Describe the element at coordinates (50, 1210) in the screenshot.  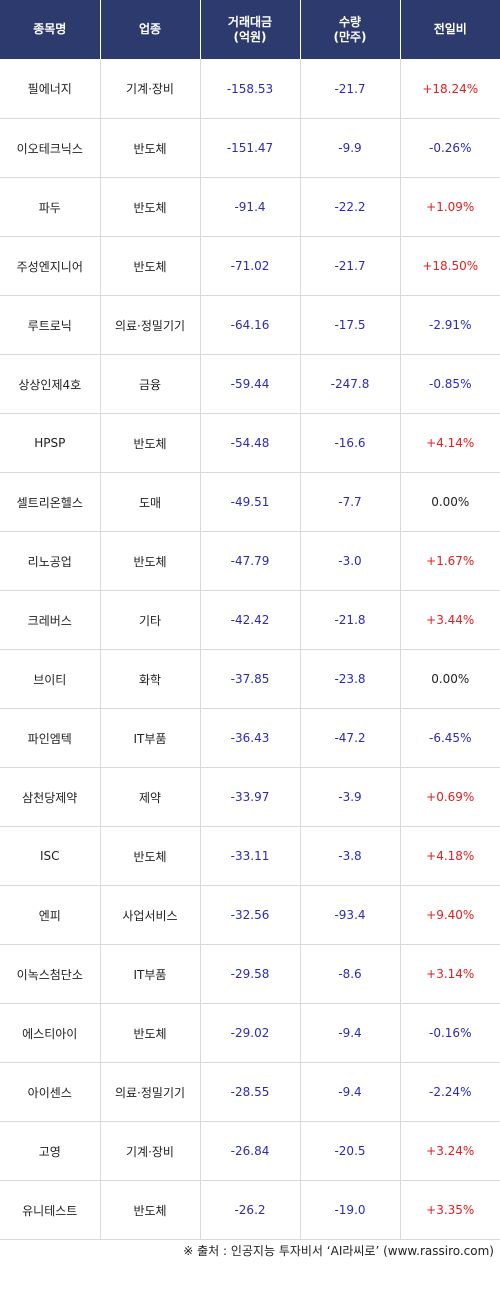
I see `stock-name-cell: 유니테스트` at that location.